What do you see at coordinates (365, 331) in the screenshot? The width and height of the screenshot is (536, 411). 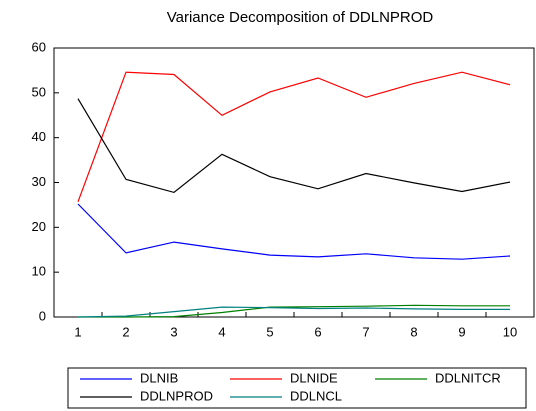 I see `x-tick-label: 7` at bounding box center [365, 331].